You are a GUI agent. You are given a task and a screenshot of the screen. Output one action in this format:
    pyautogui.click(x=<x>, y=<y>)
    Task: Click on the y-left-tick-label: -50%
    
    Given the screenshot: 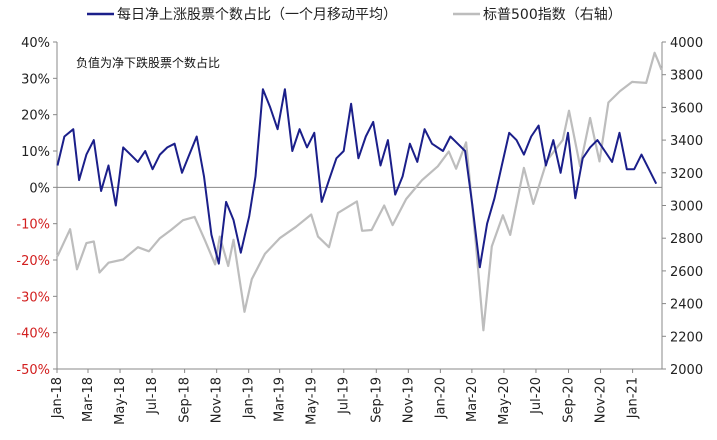 What is the action you would take?
    pyautogui.click(x=33, y=370)
    